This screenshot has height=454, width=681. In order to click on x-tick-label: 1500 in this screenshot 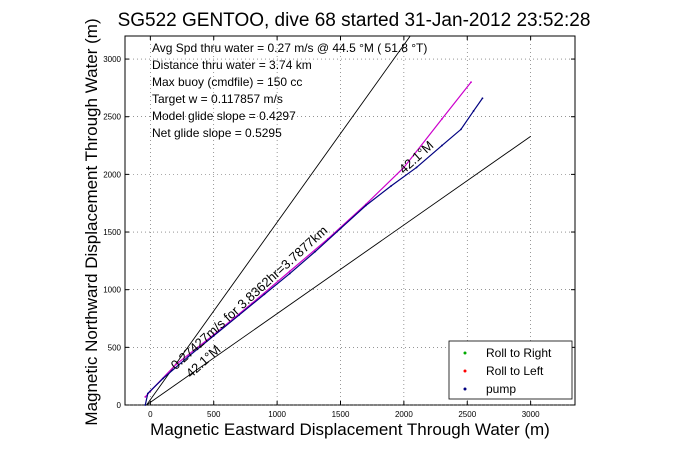, I will do `click(341, 414)`.